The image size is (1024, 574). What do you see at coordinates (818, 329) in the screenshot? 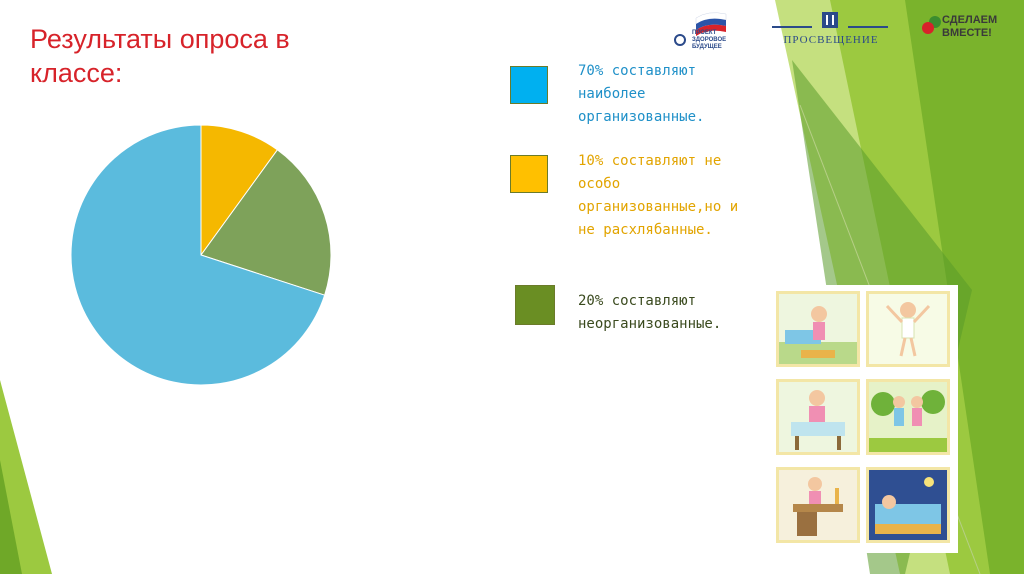
I see `illustration-girl-waking-up` at bounding box center [818, 329].